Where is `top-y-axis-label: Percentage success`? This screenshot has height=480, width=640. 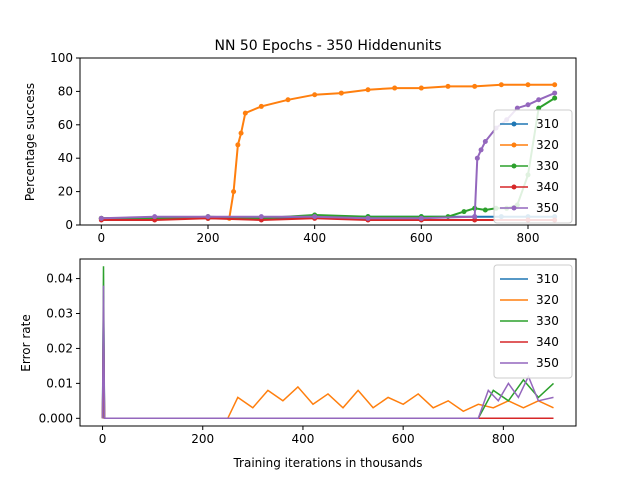
top-y-axis-label: Percentage success is located at coordinates (30, 142).